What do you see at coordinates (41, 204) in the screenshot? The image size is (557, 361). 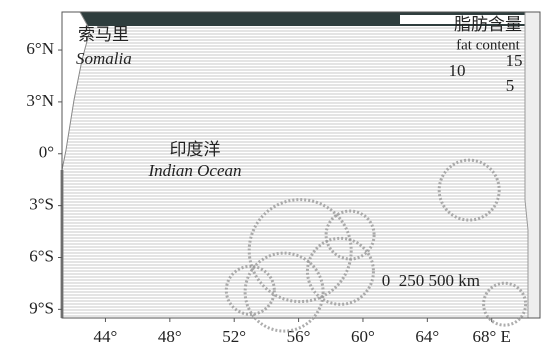 I see `y-tick-label: 3°S` at bounding box center [41, 204].